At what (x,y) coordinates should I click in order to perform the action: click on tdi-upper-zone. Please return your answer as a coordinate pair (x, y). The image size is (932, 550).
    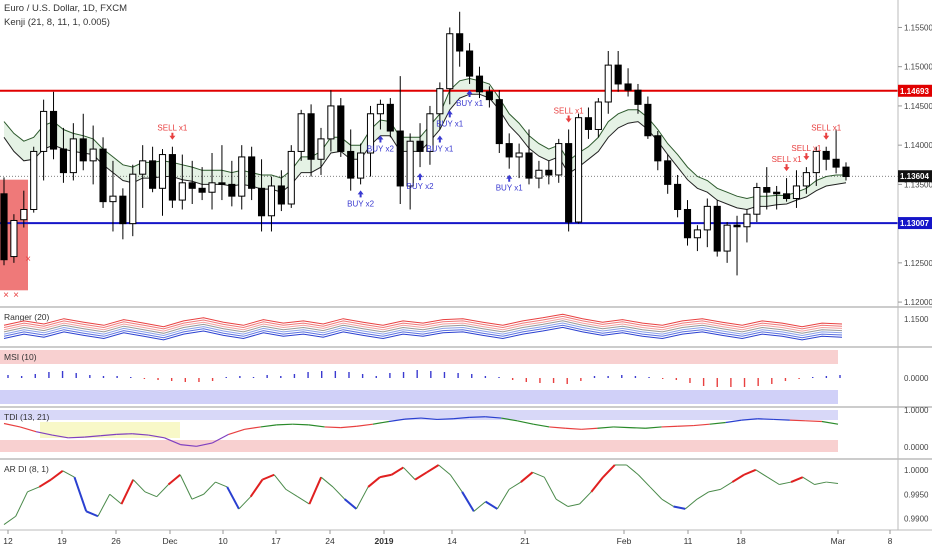
    Looking at the image, I should click on (419, 415).